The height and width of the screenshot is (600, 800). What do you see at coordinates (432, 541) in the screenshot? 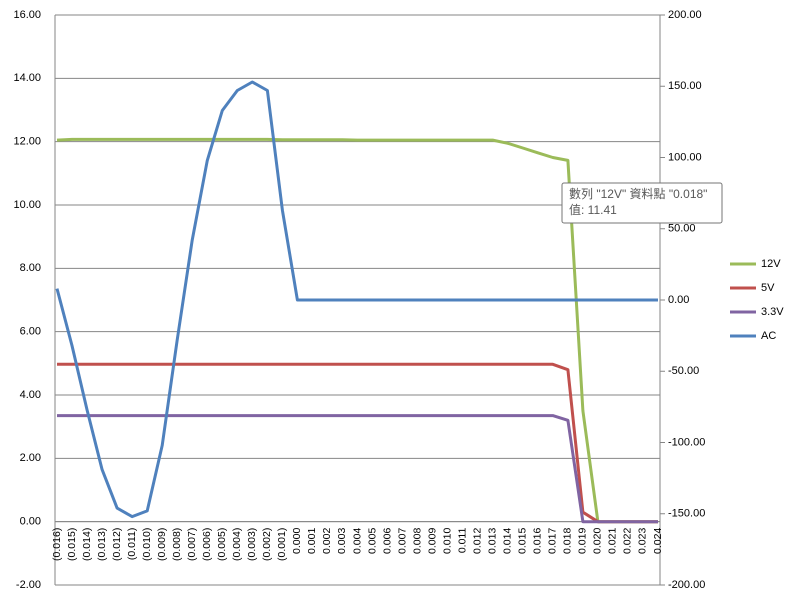
I see `x-tick-label: 0.009` at bounding box center [432, 541].